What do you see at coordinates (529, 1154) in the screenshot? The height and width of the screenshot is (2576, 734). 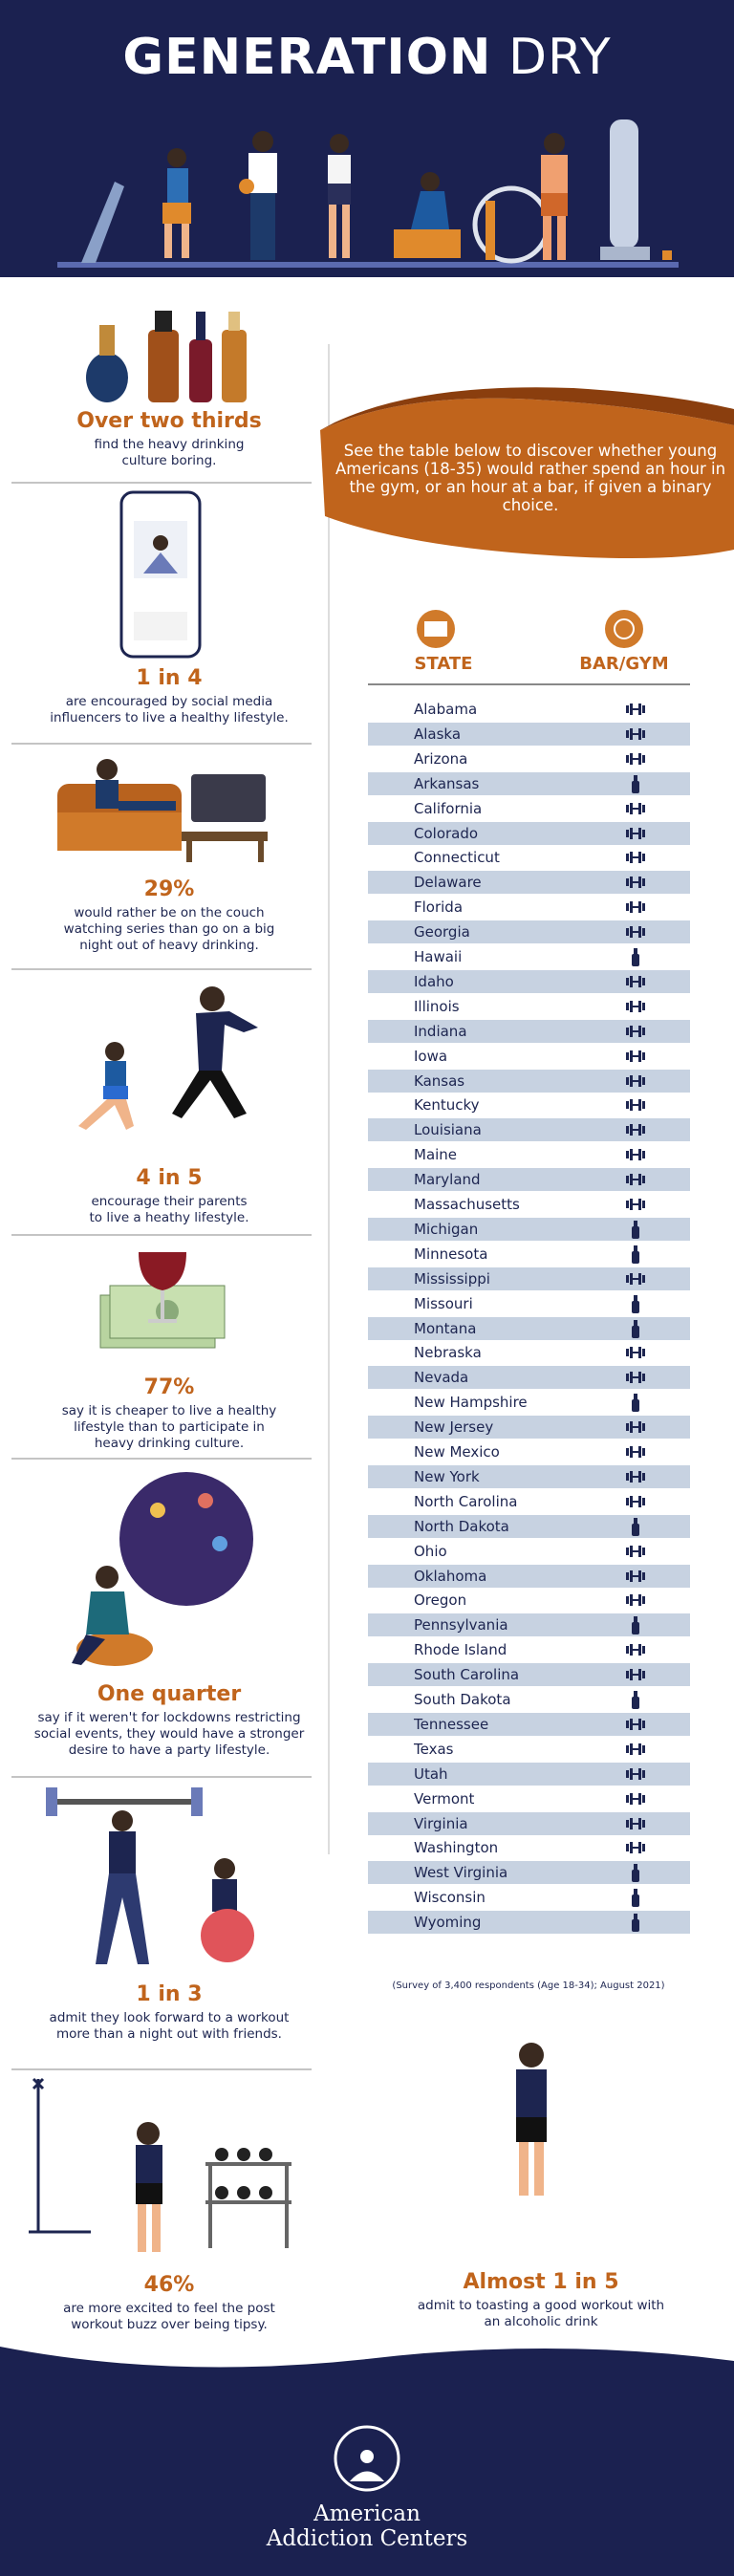 I see `table-row: Maine` at bounding box center [529, 1154].